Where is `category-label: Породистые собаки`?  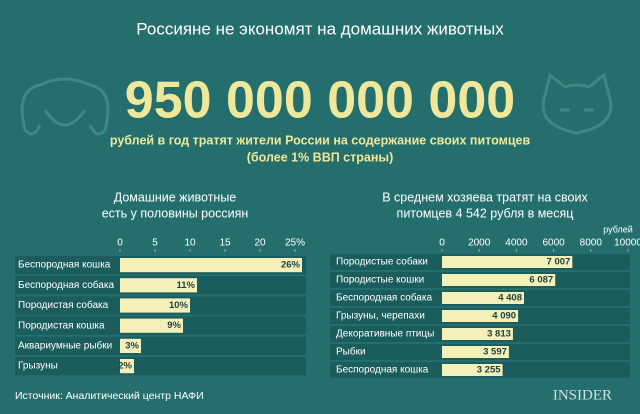
category-label: Породистые собаки is located at coordinates (382, 262).